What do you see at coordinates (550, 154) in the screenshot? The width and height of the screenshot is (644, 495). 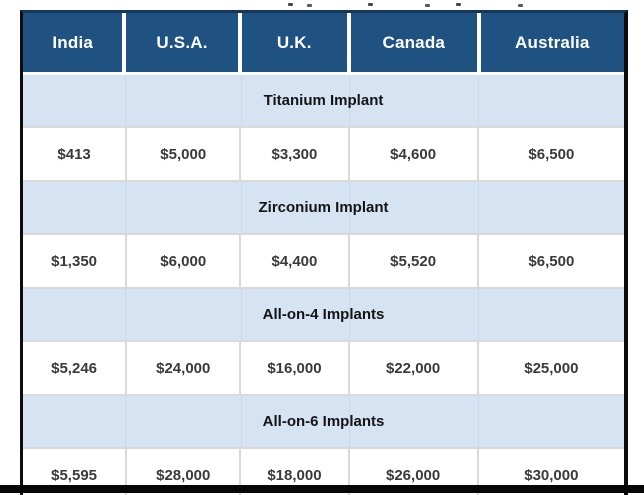 I see `price-cell-titanium-australia: $6,500` at bounding box center [550, 154].